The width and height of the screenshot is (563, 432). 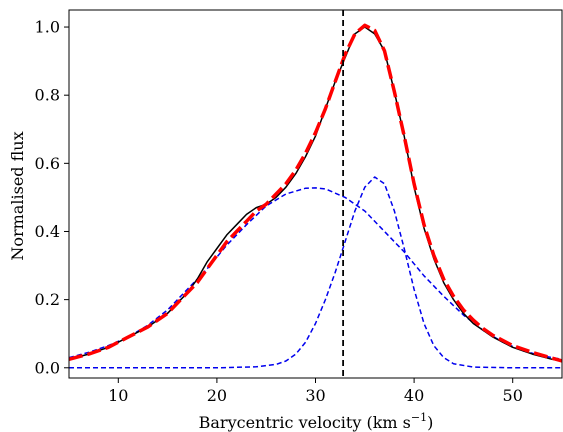 What do you see at coordinates (118, 395) in the screenshot?
I see `x-tick-label: 10` at bounding box center [118, 395].